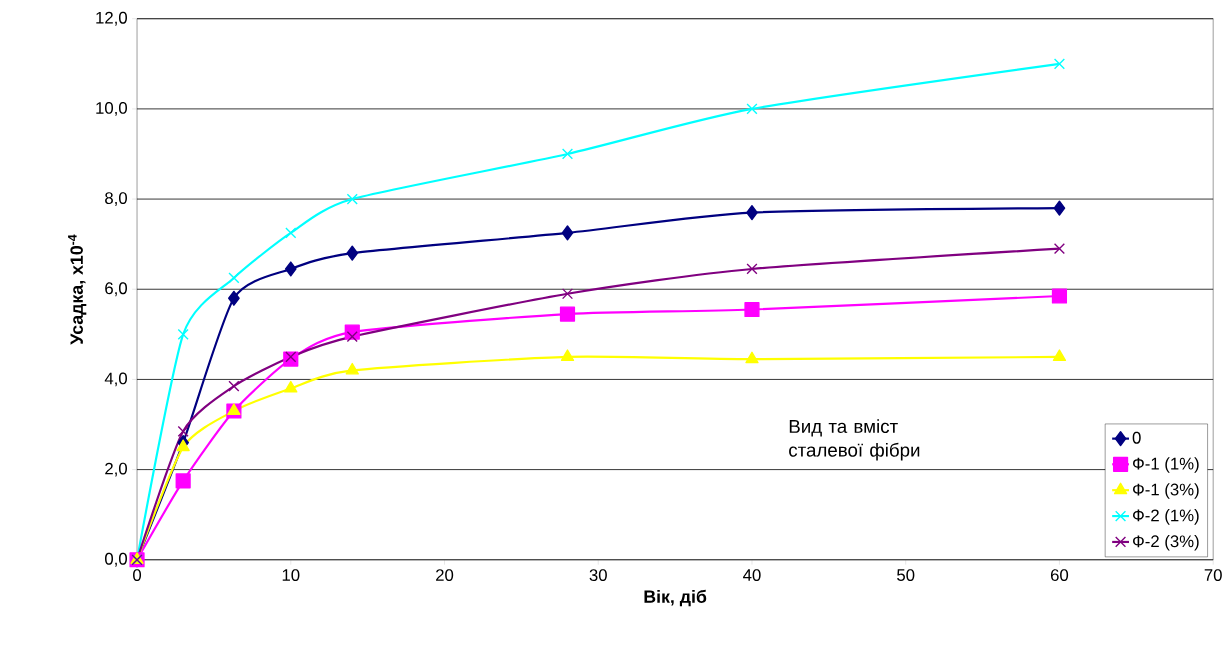  What do you see at coordinates (1166, 516) in the screenshot?
I see `legend-label: Ф-2 (1%)` at bounding box center [1166, 516].